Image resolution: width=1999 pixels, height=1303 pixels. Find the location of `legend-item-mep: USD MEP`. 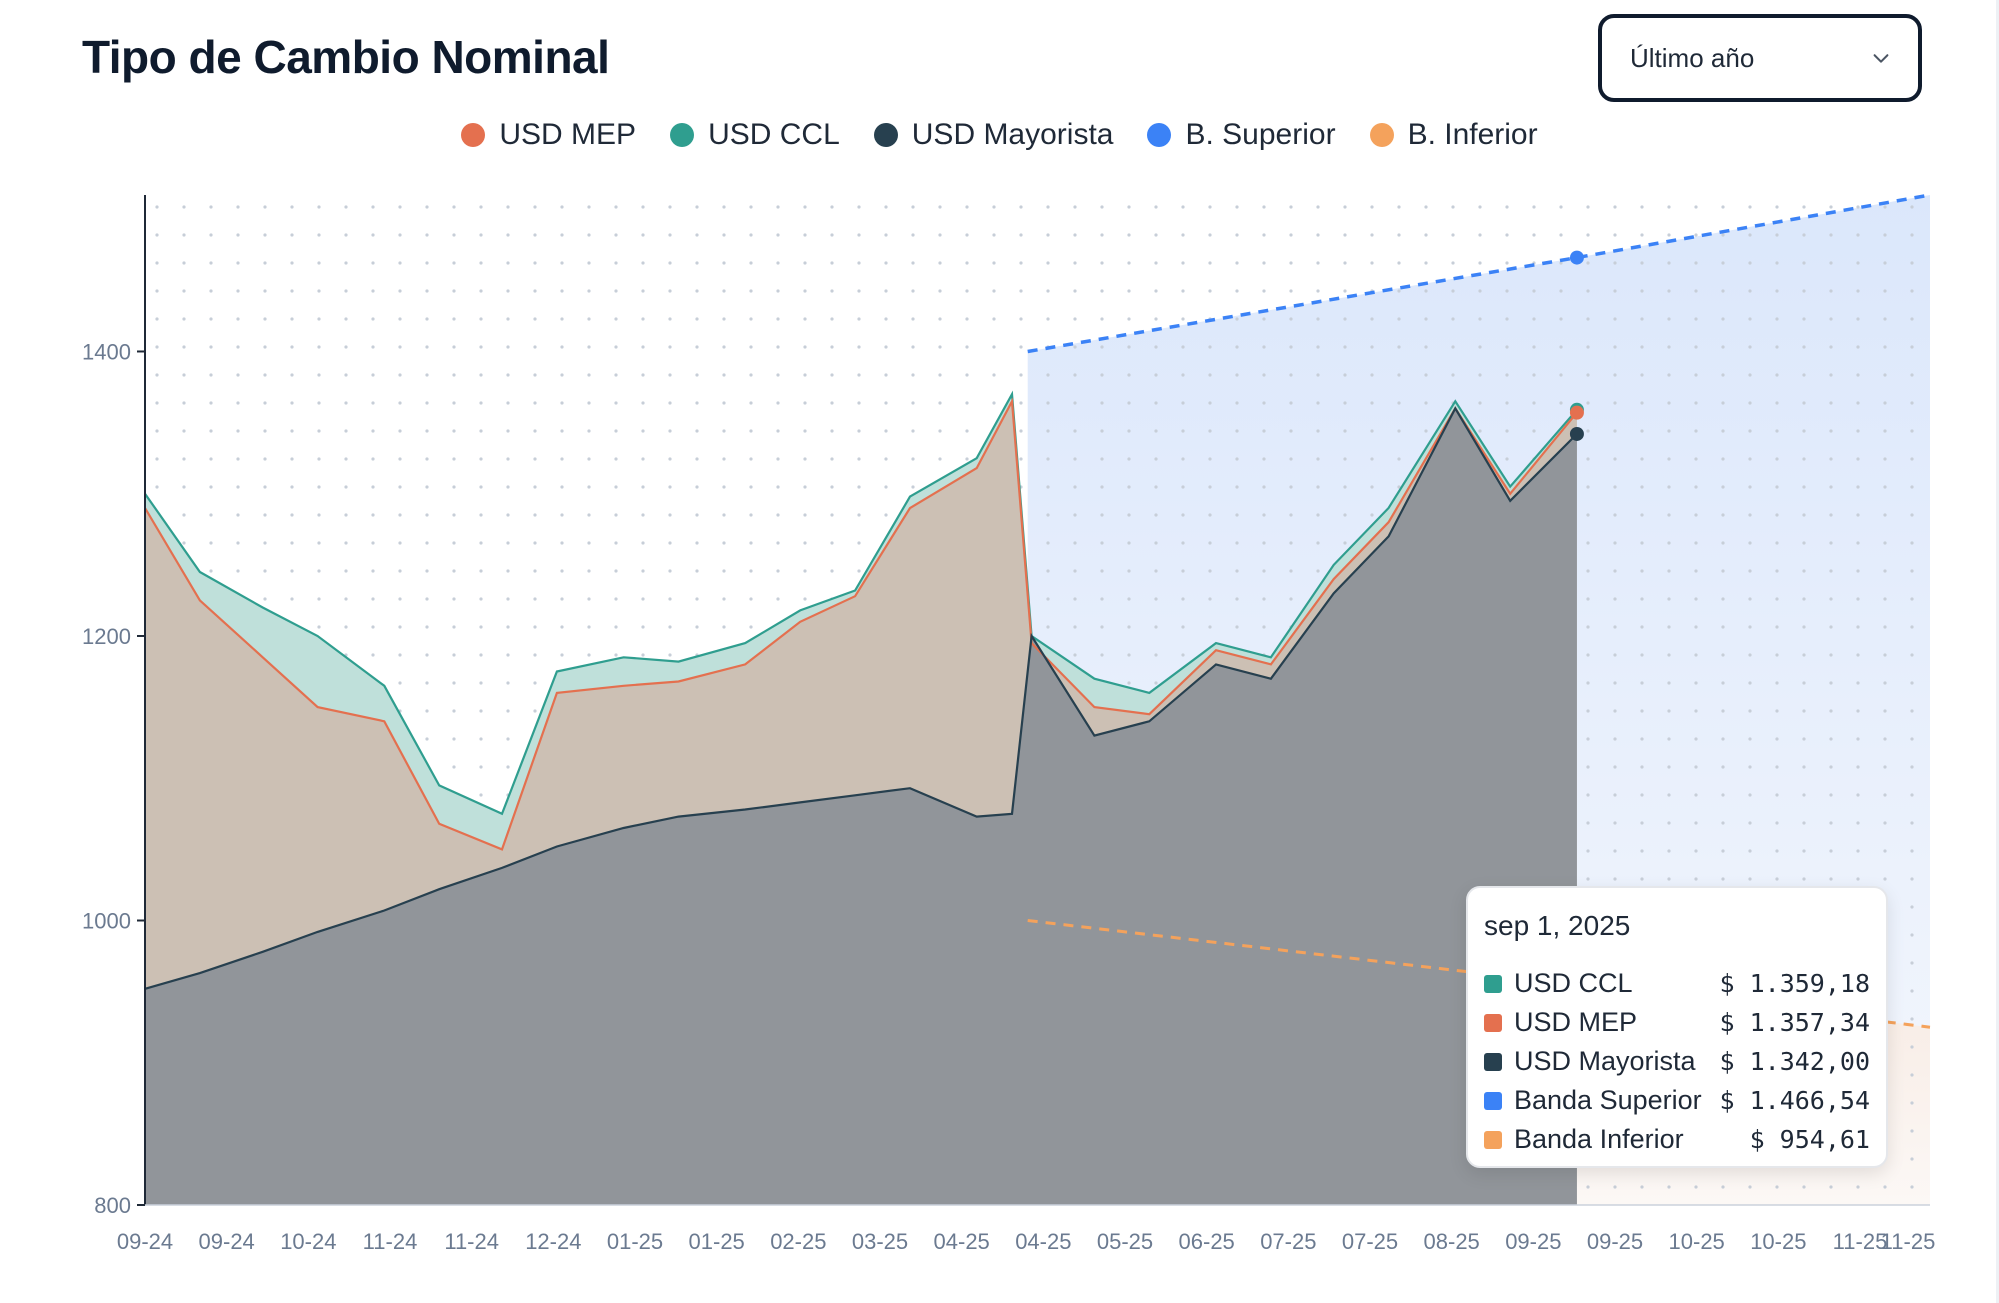

legend-item-mep: USD MEP is located at coordinates (548, 135).